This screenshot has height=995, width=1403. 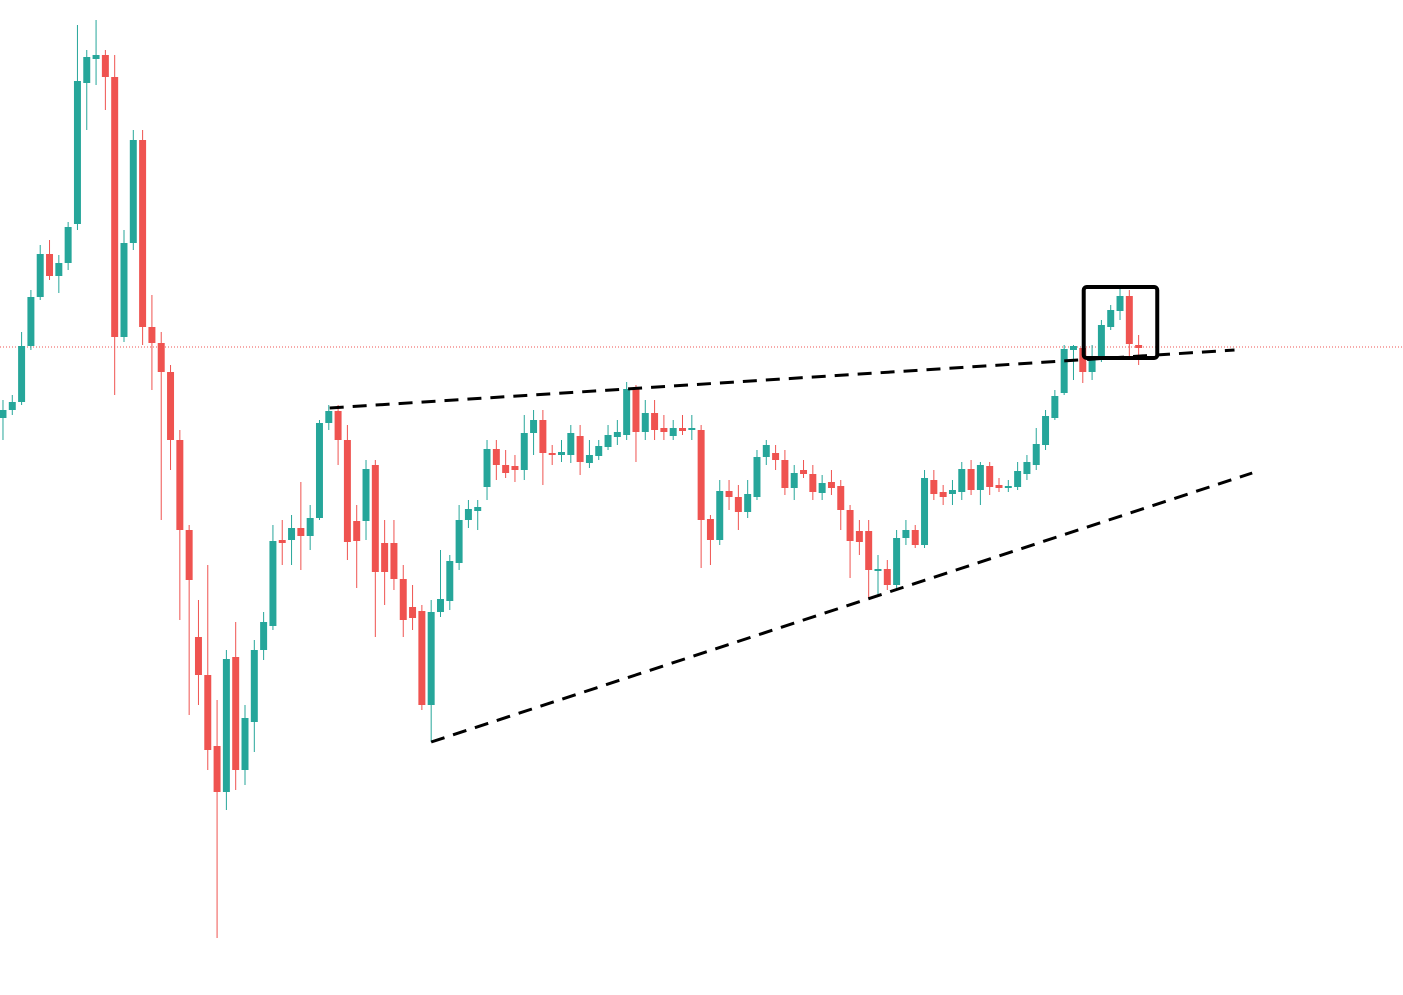 What do you see at coordinates (1120, 322) in the screenshot?
I see `highlight-box` at bounding box center [1120, 322].